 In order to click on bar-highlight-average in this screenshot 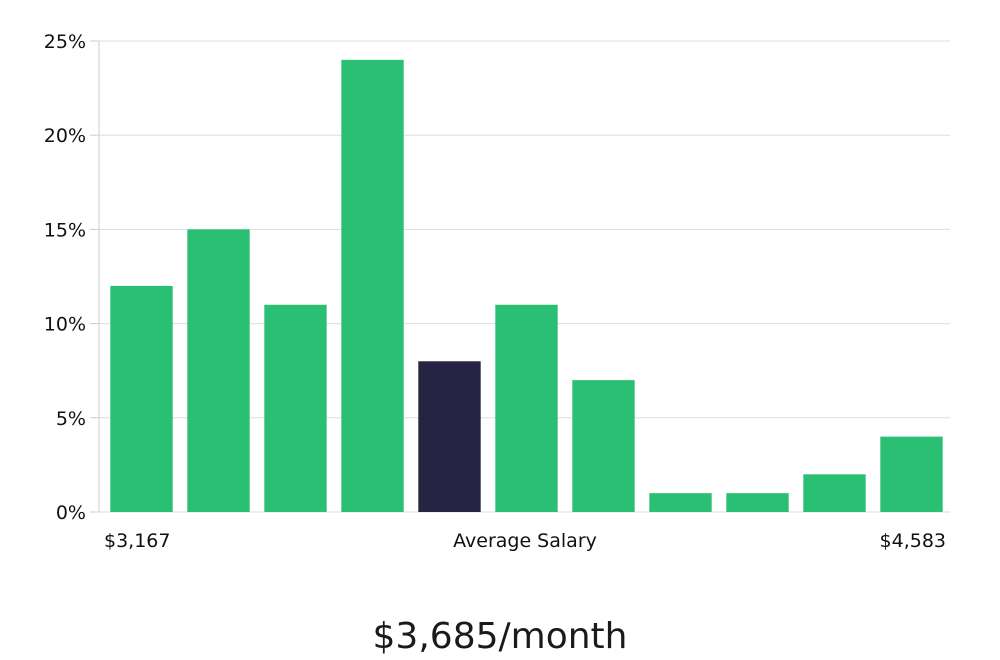, I will do `click(449, 436)`.